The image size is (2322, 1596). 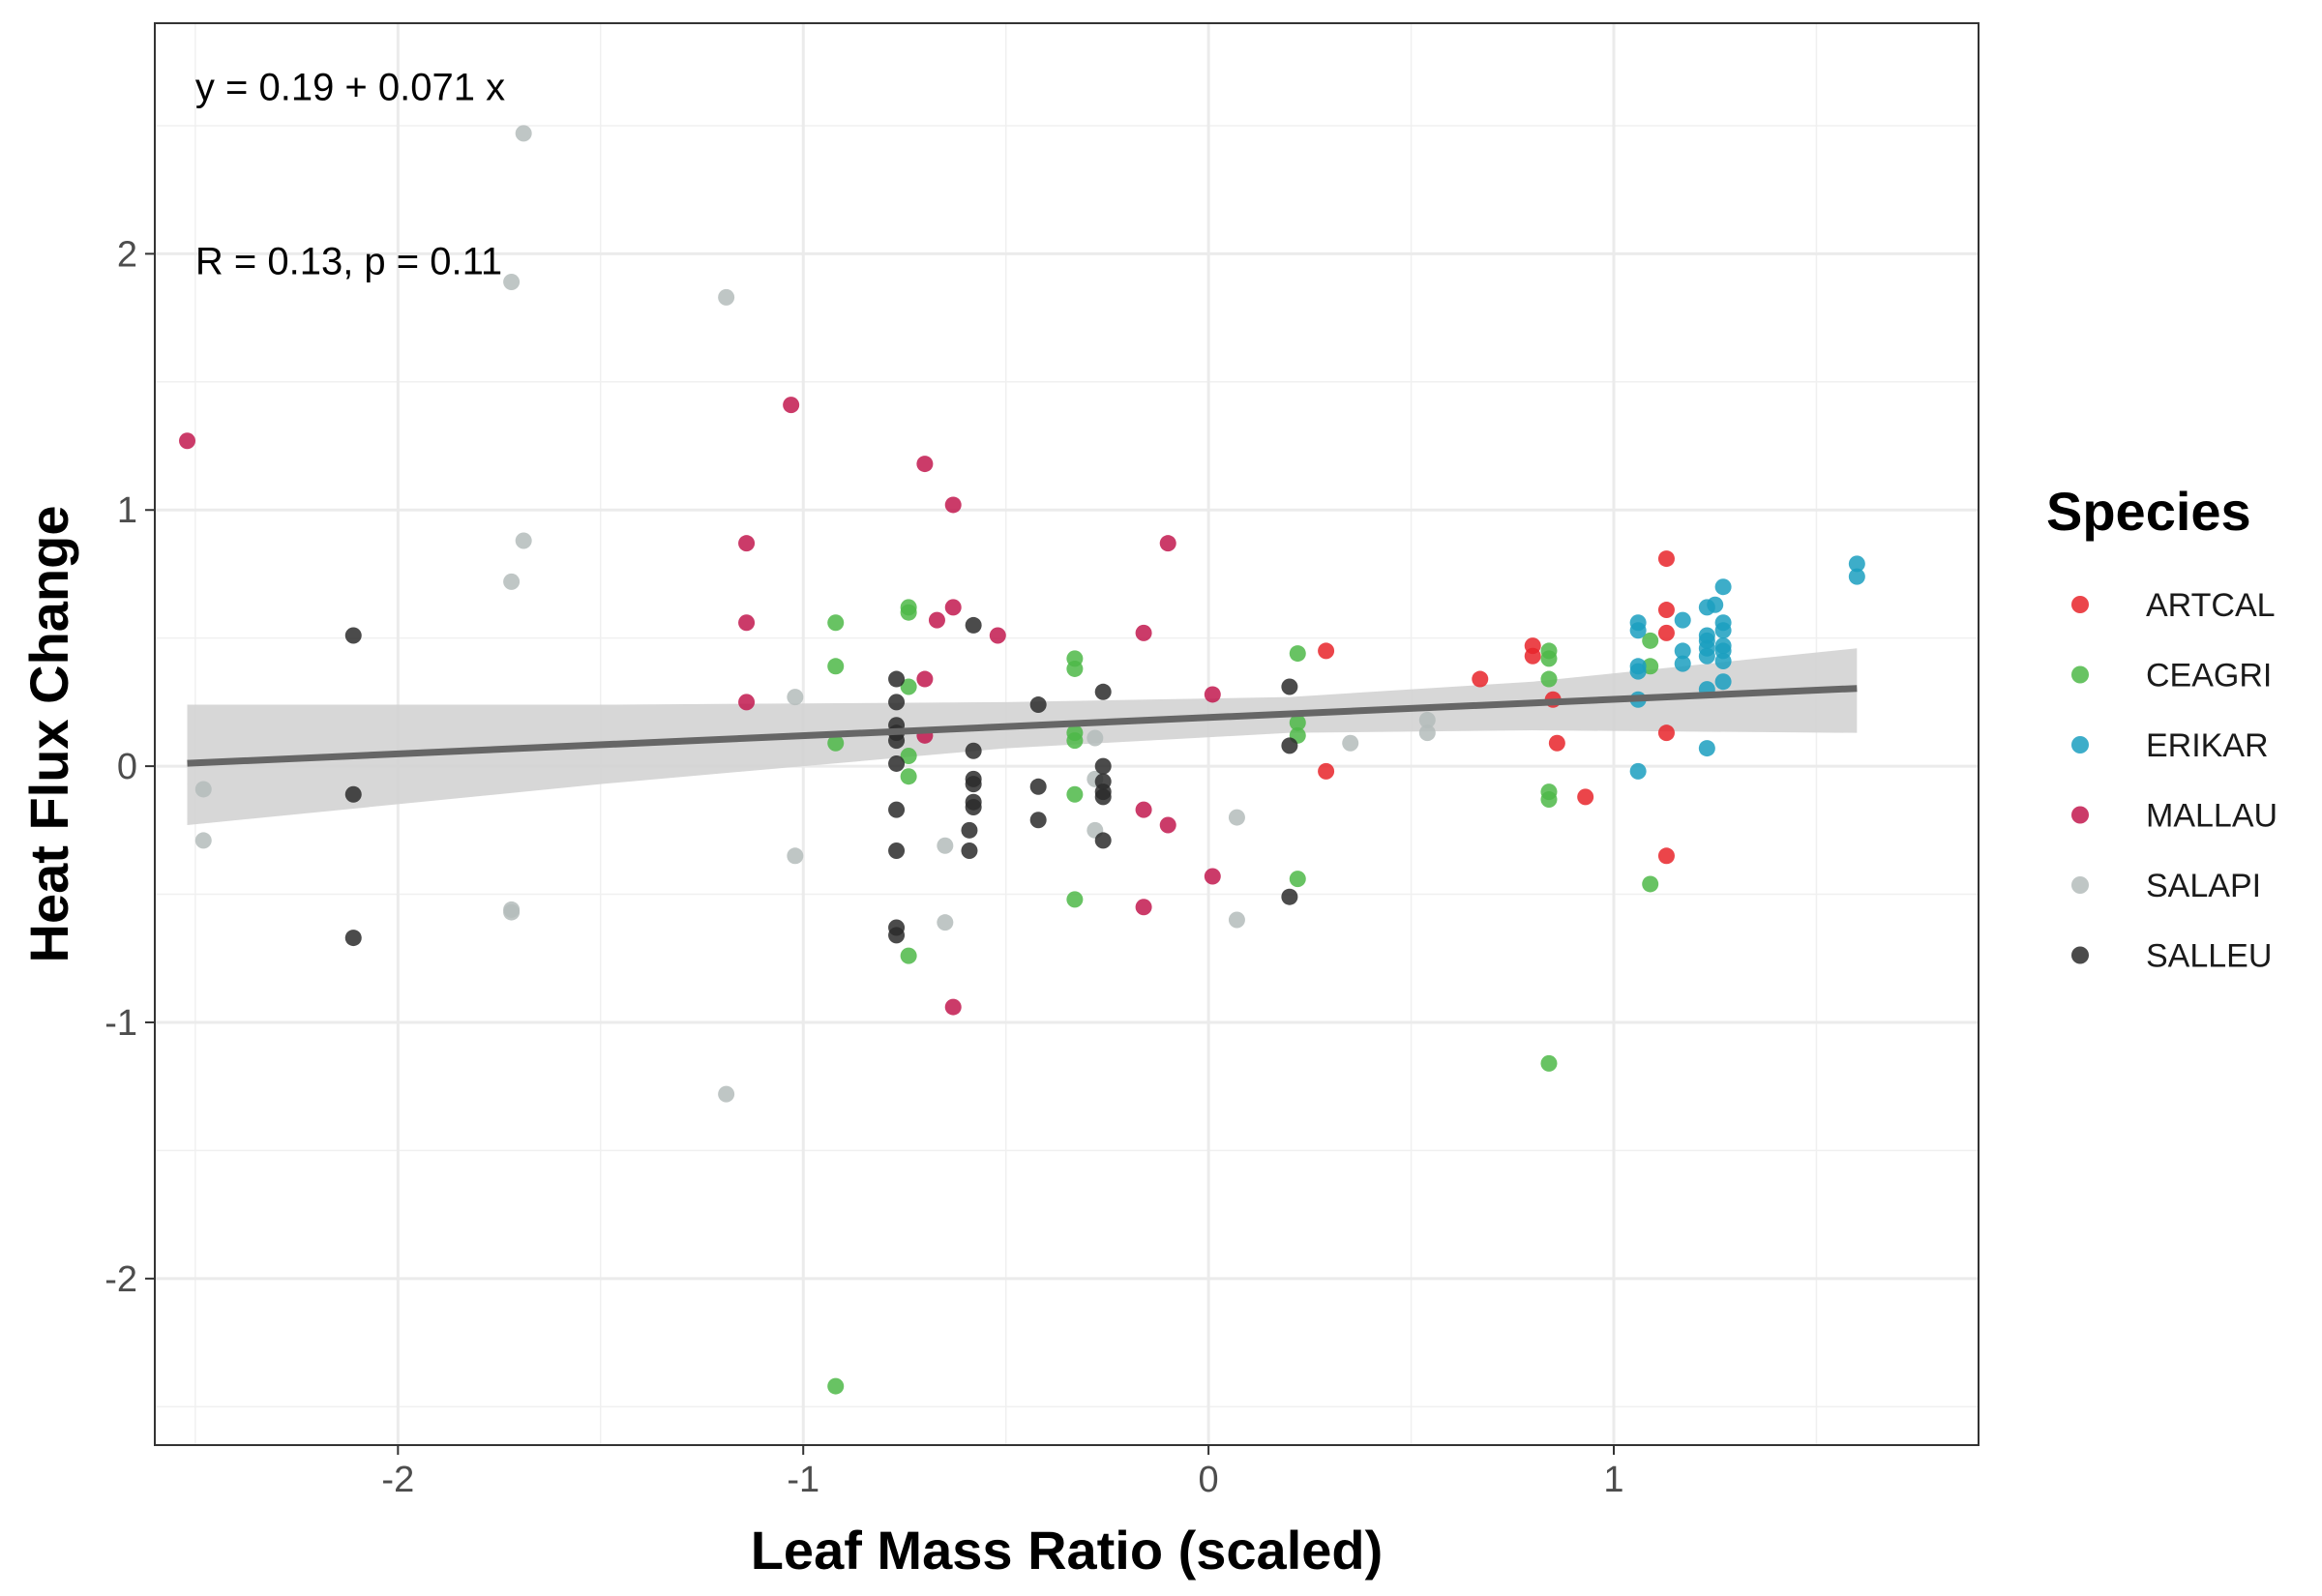 What do you see at coordinates (397, 1480) in the screenshot?
I see `x-tick-label: -2` at bounding box center [397, 1480].